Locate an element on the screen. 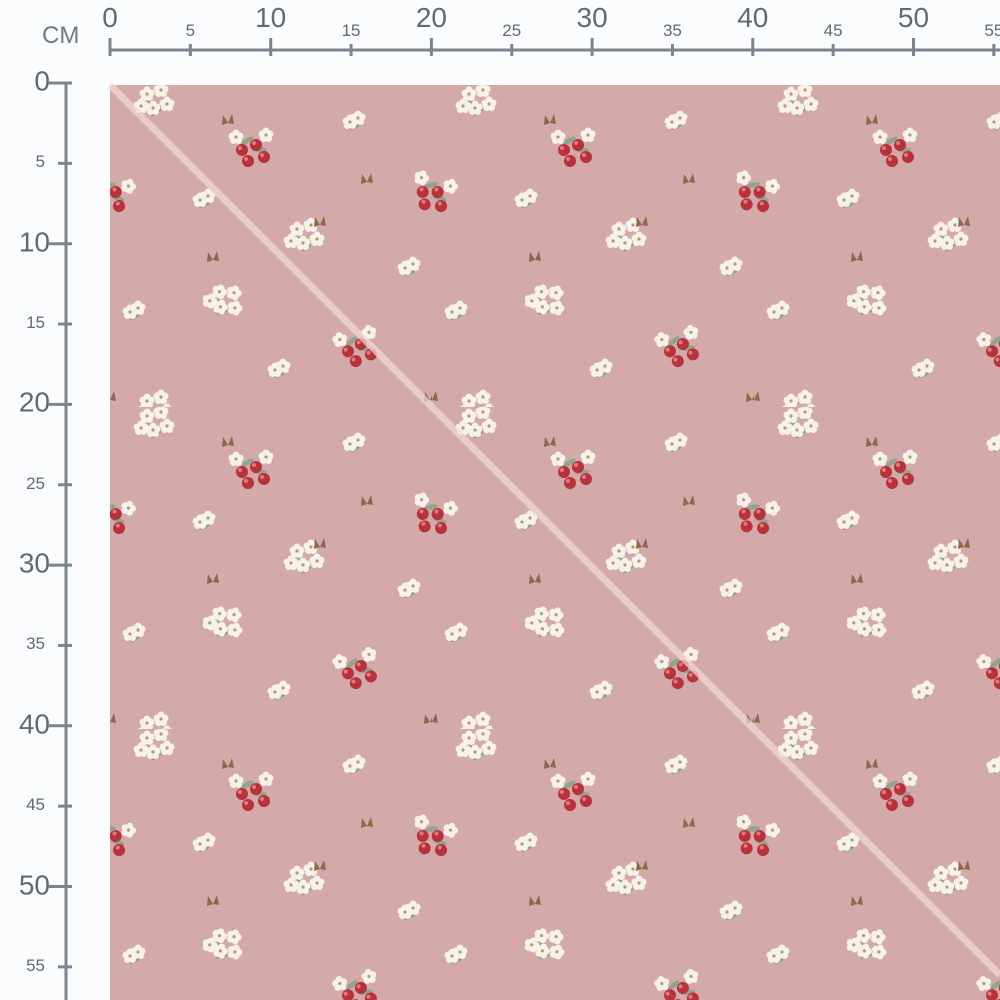  top-ruler-label: 15 is located at coordinates (351, 30).